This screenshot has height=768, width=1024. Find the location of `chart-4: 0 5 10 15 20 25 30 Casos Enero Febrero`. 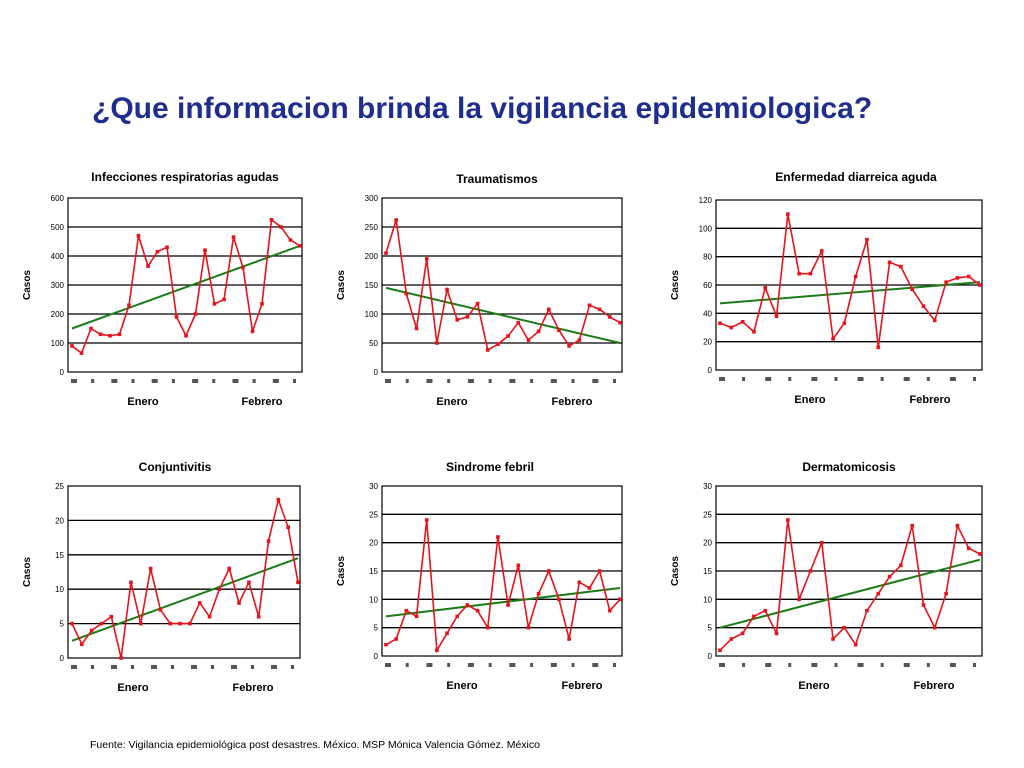

chart-4: 0 5 10 15 20 25 30 Casos Enero Febrero is located at coordinates (479, 587).